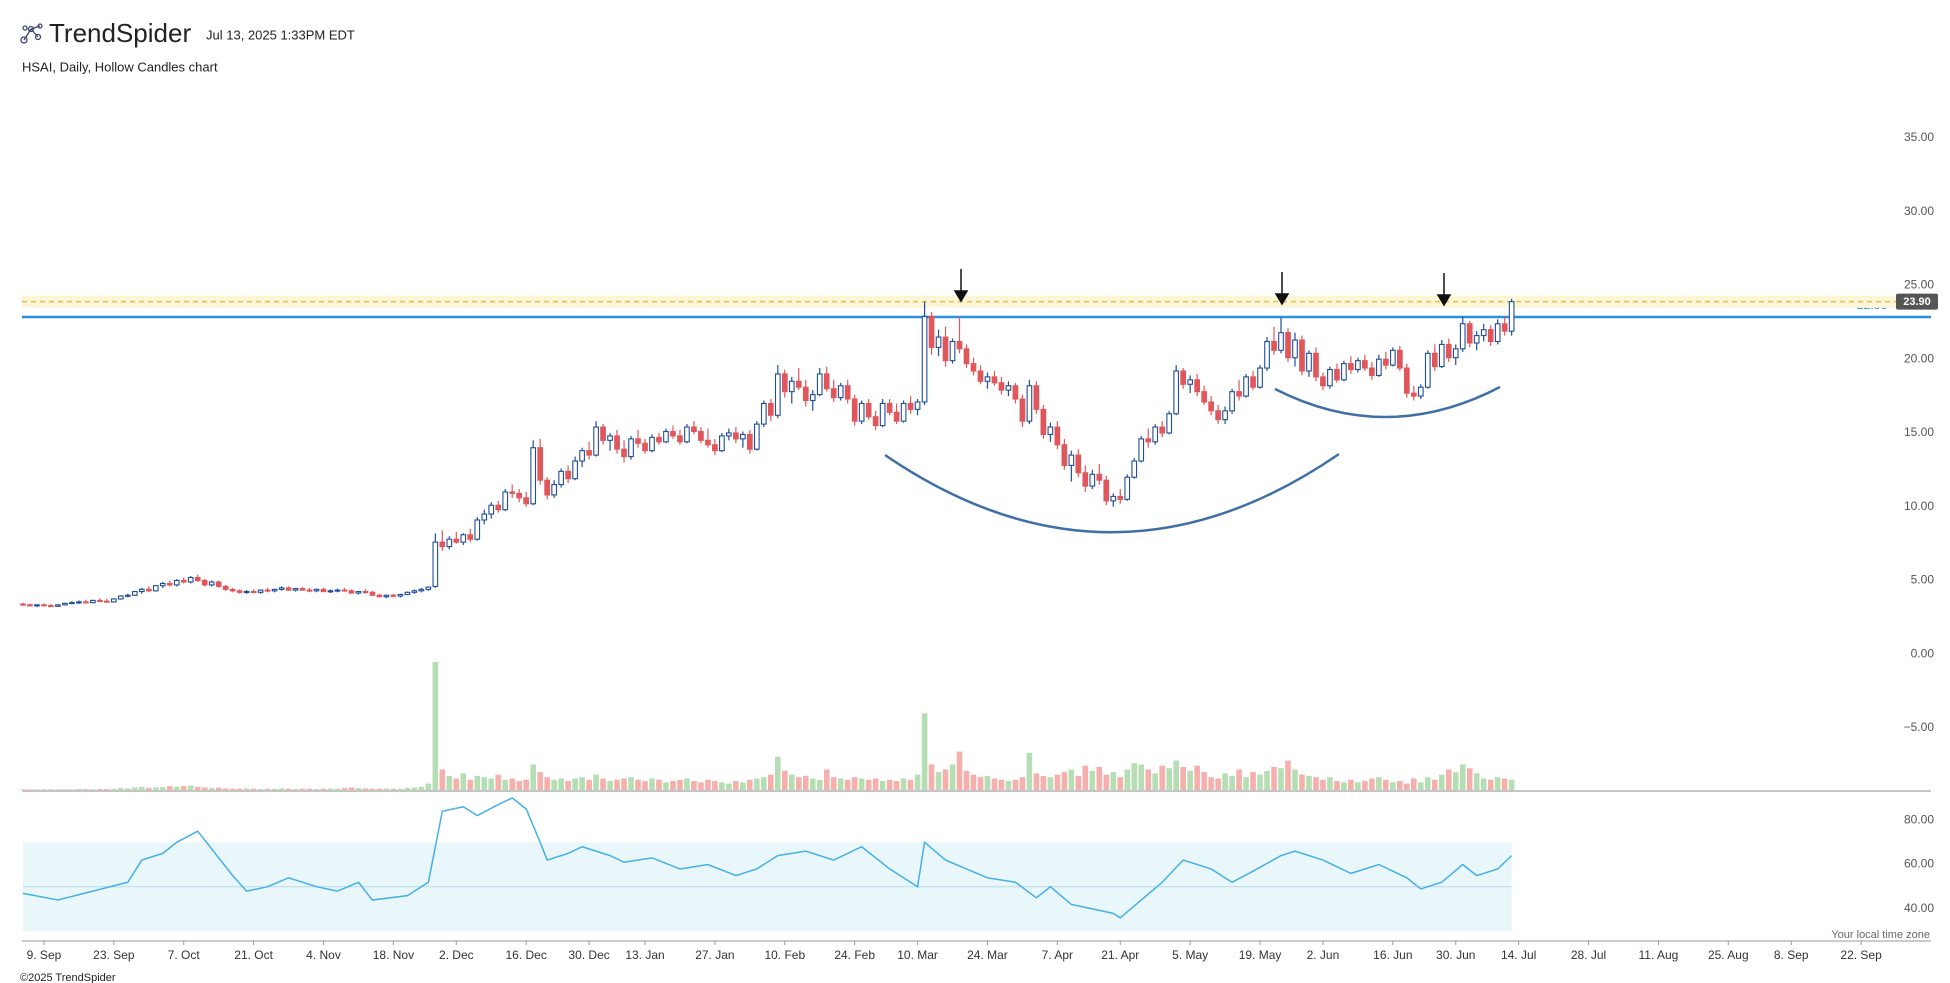 The image size is (1950, 983). What do you see at coordinates (1880, 935) in the screenshot?
I see `time-zone-note: Your local time zone` at bounding box center [1880, 935].